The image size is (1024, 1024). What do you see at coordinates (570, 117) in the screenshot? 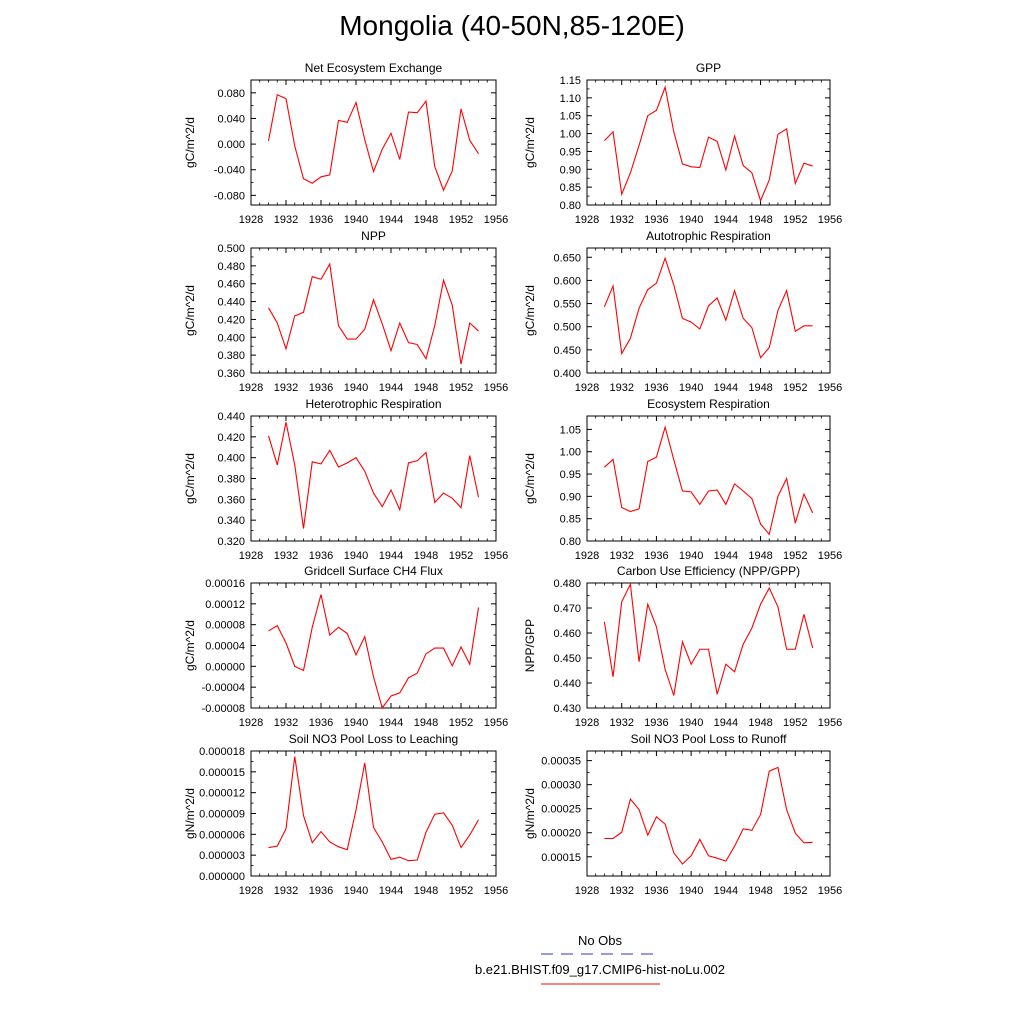
I see `y-tick-label: 1.05` at bounding box center [570, 117].